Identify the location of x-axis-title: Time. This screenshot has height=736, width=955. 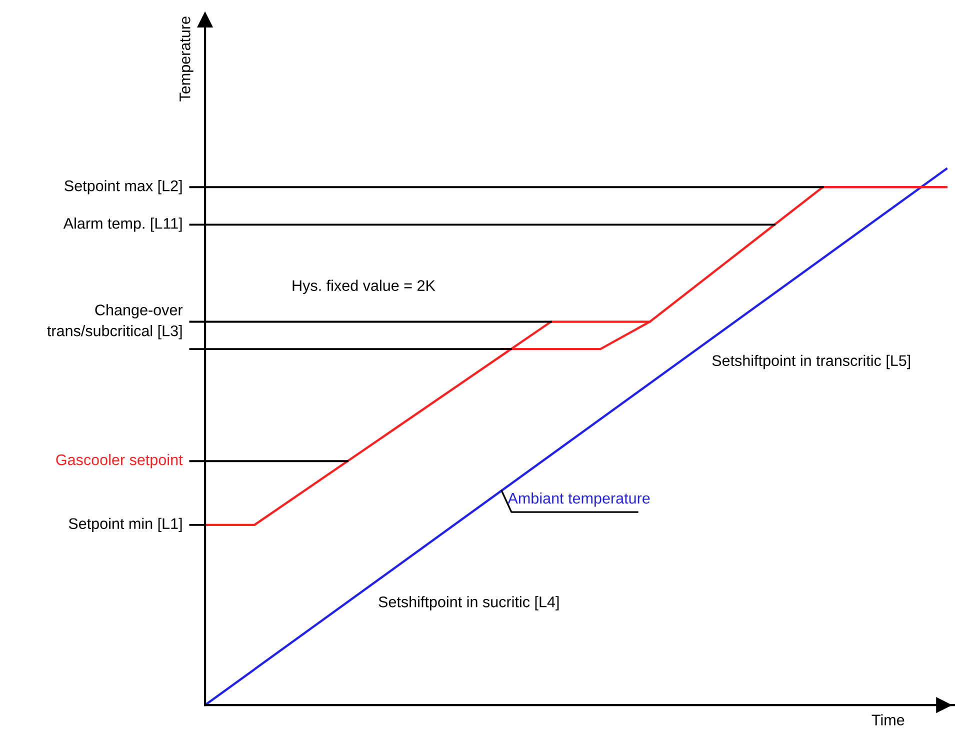
(888, 720).